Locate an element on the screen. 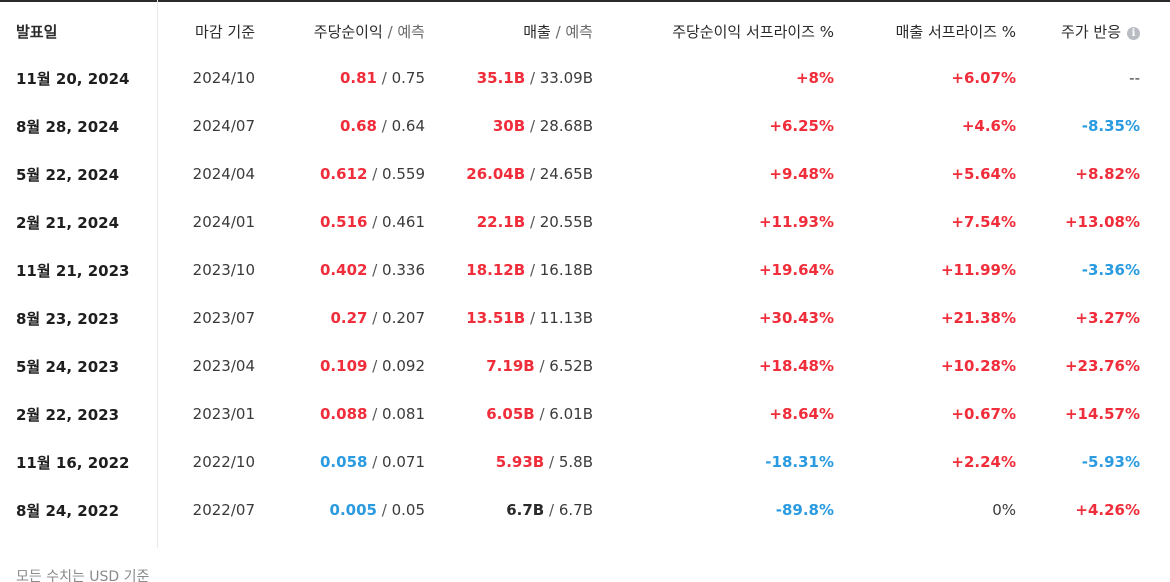  cell-price-reaction: +3.27% is located at coordinates (1078, 318).